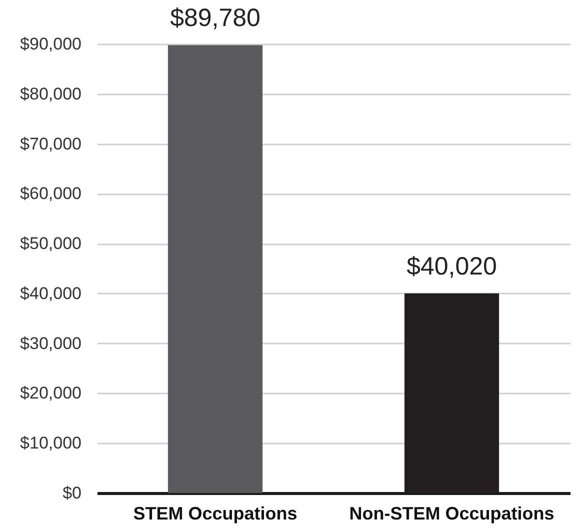 Image resolution: width=580 pixels, height=530 pixels. I want to click on y-tick-label: $20,000, so click(51, 393).